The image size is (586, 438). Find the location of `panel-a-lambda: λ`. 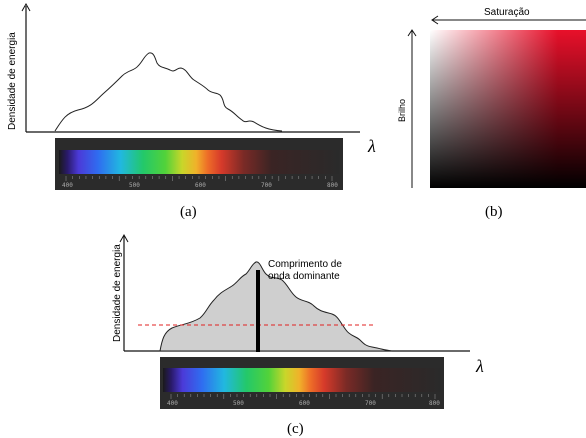

panel-a-lambda: λ is located at coordinates (371, 146).